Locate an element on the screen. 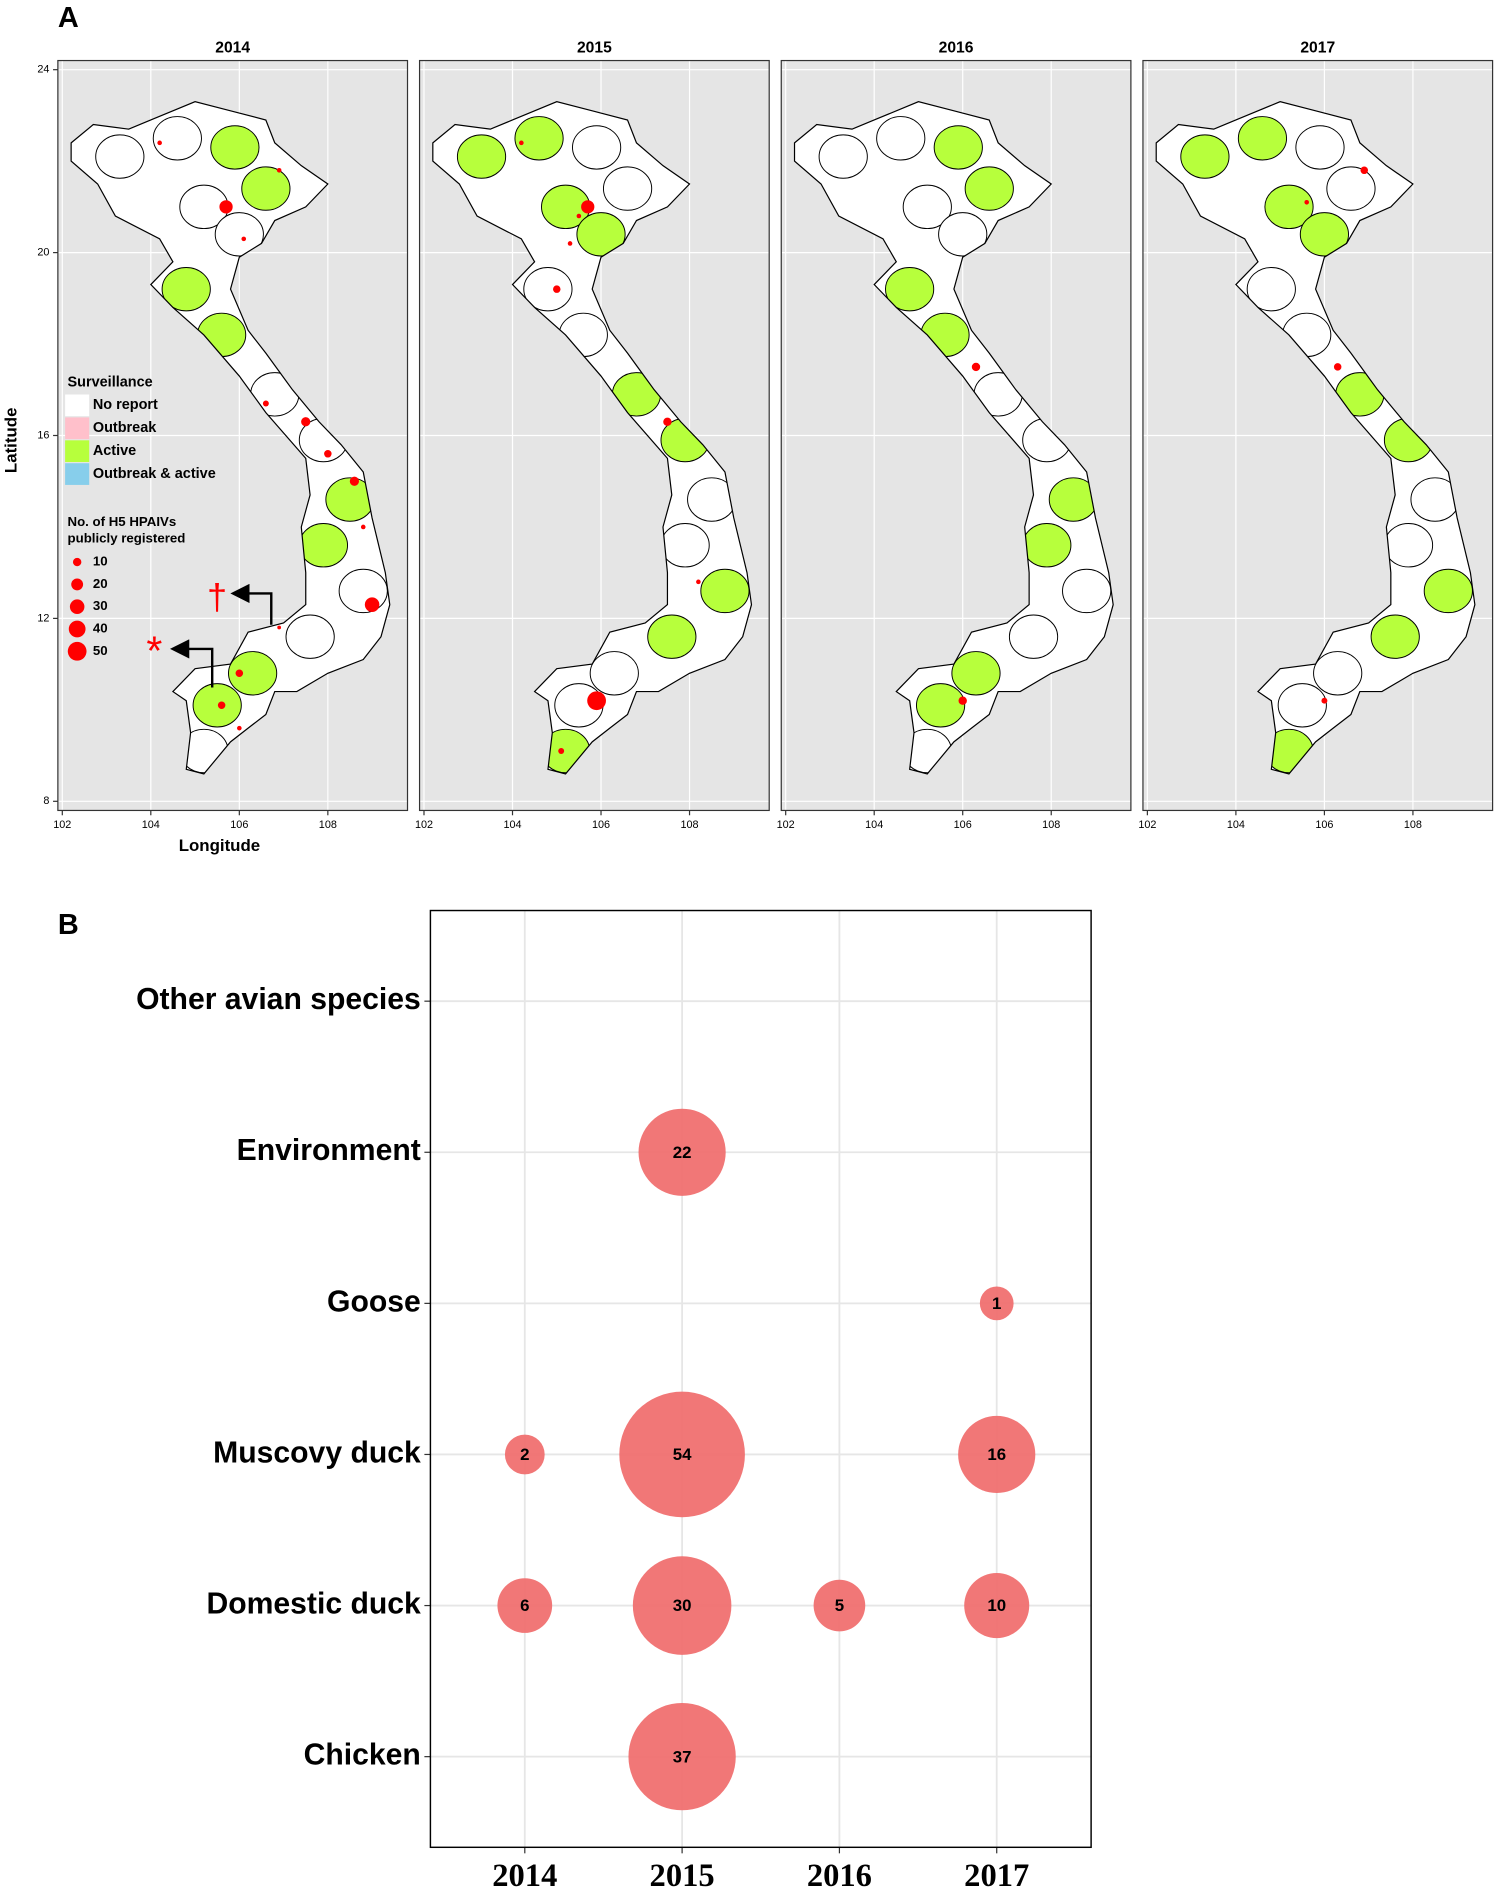  strip is located at coordinates (1317, 47).